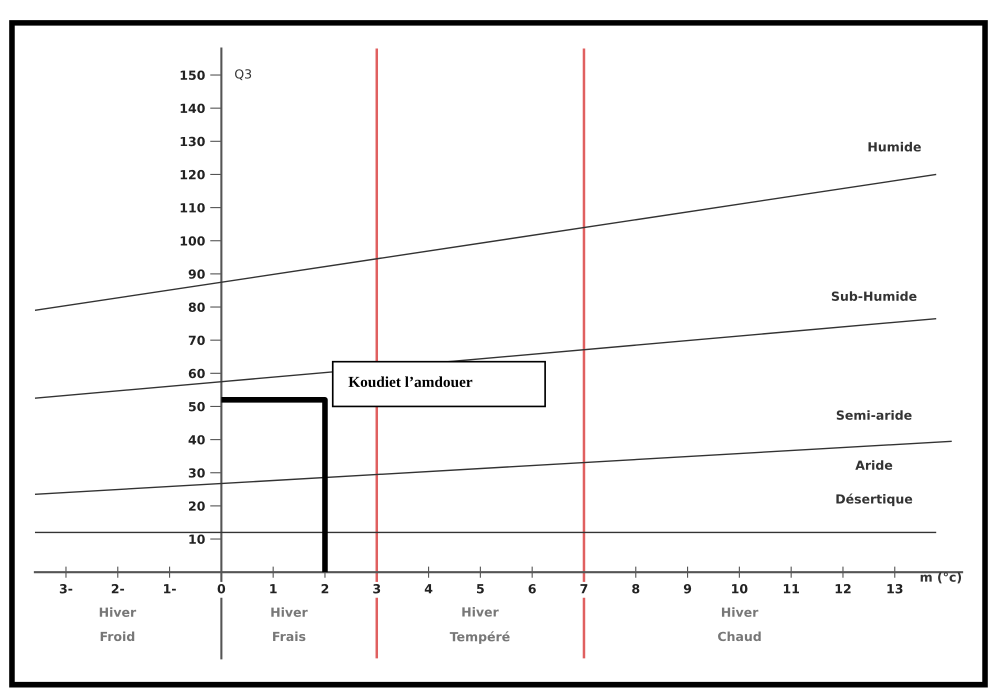 The image size is (997, 693). What do you see at coordinates (196, 373) in the screenshot?
I see `y-tick-label: 60` at bounding box center [196, 373].